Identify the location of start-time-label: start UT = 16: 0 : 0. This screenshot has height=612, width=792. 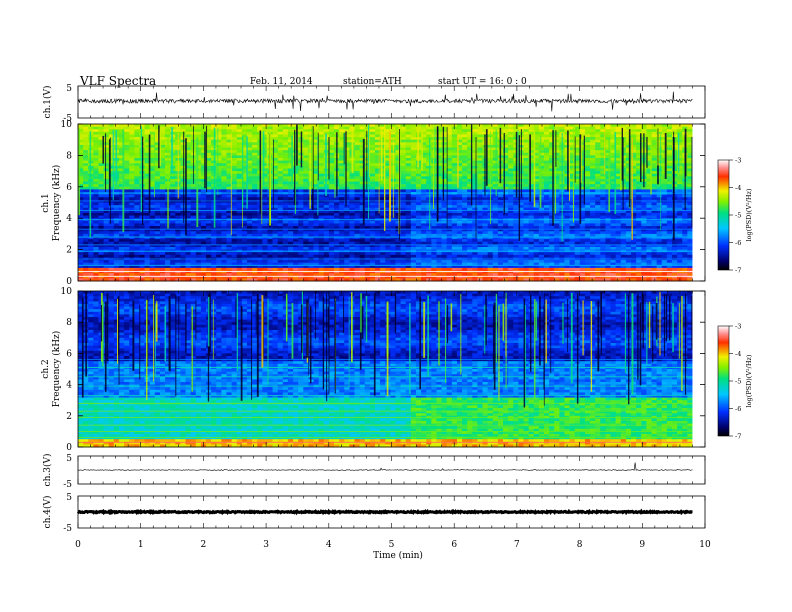
(482, 82).